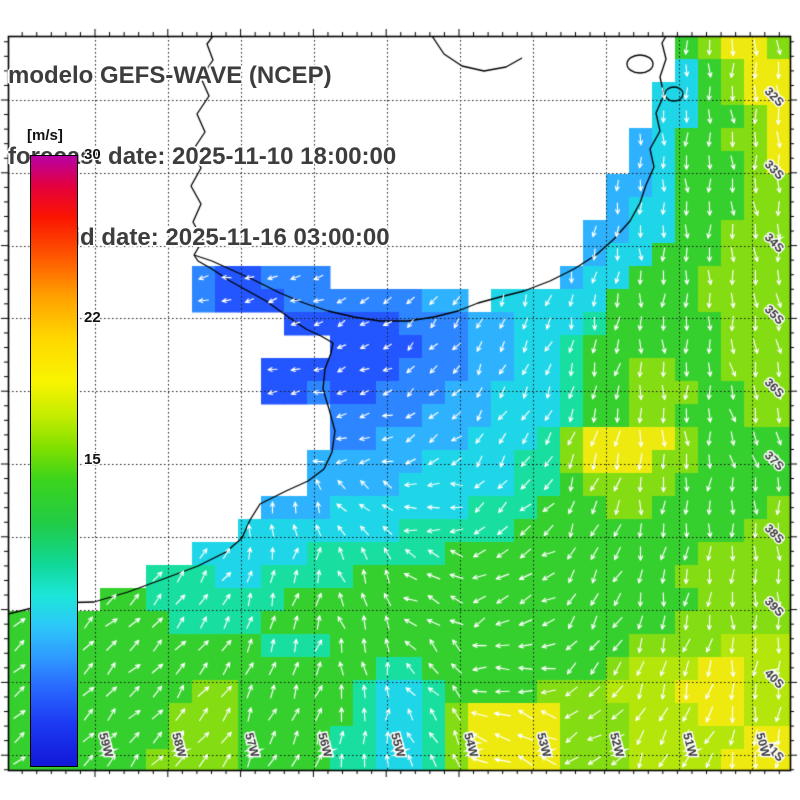  Describe the element at coordinates (92, 317) in the screenshot. I see `colorbar-tick-22: 22` at that location.